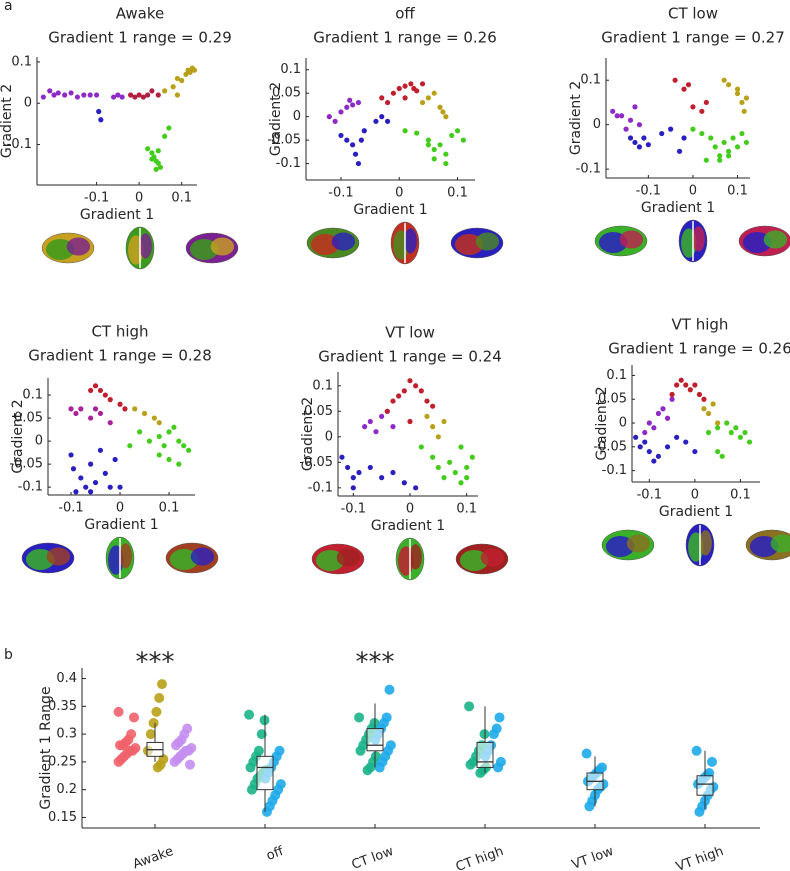 Image resolution: width=790 pixels, height=871 pixels. What do you see at coordinates (297, 116) in the screenshot?
I see `y-tick-label: 0` at bounding box center [297, 116].